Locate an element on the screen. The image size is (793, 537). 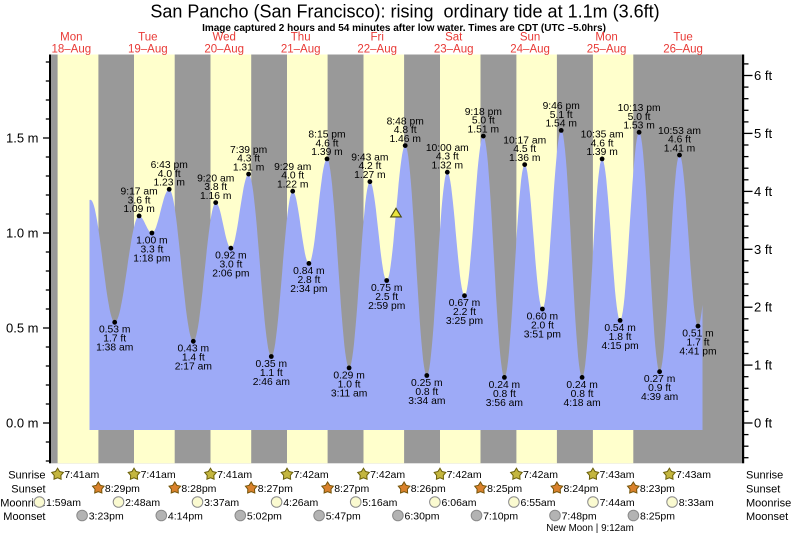
svg-text: 1.39 m is located at coordinates (601, 152).